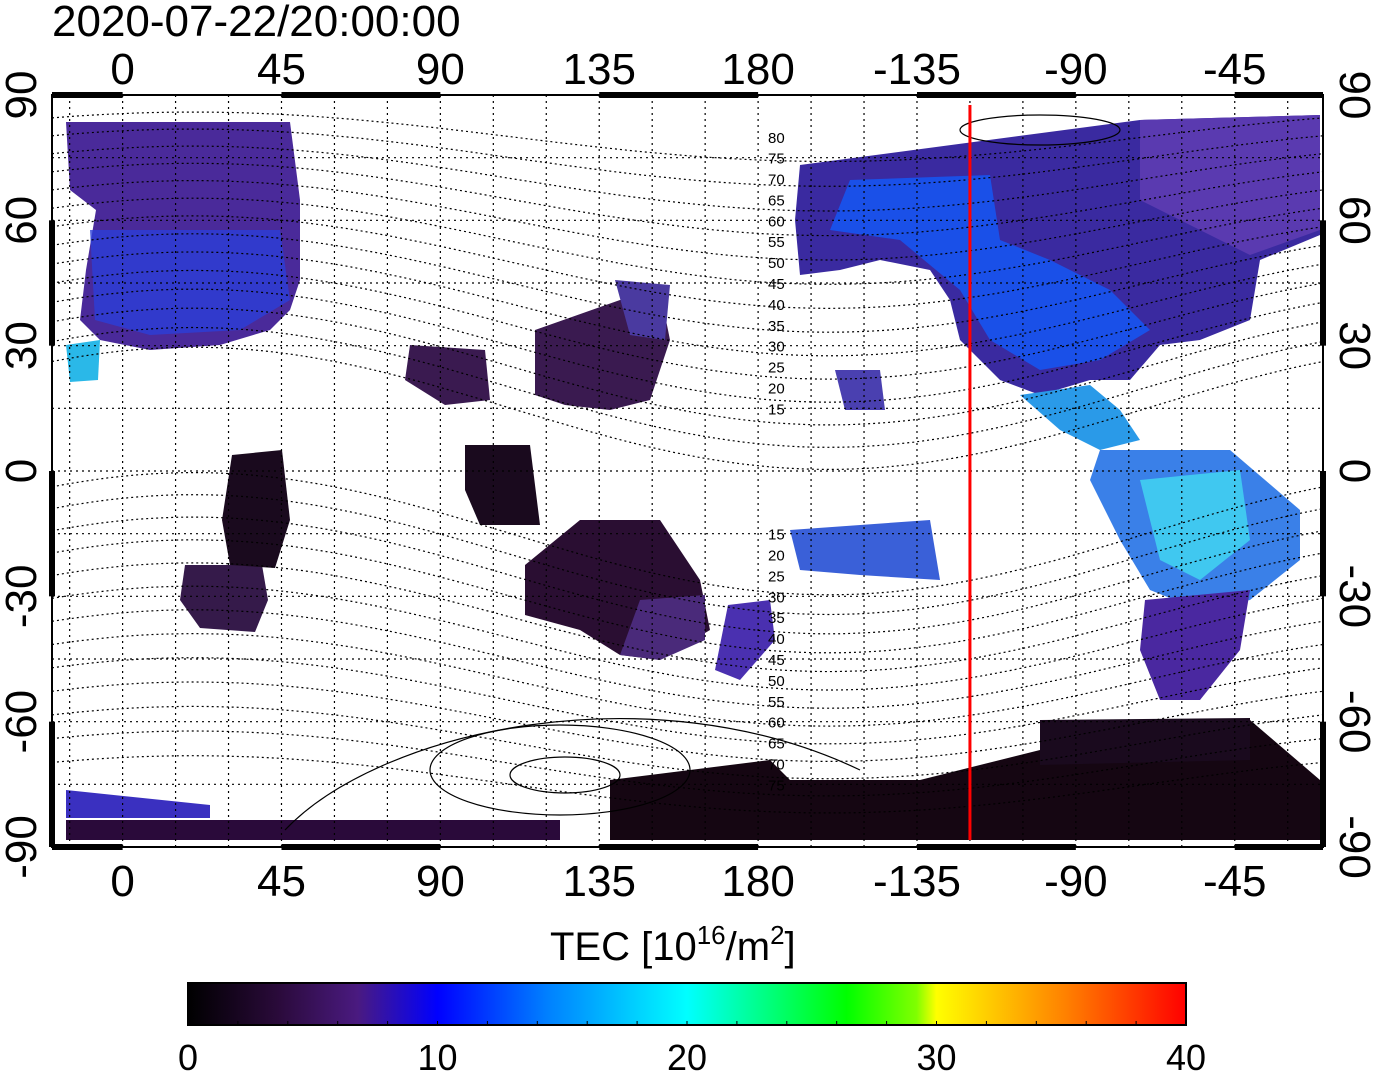 Image resolution: width=1374 pixels, height=1073 pixels. What do you see at coordinates (83, 361) in the screenshot?
I see `tec-region-iberia-cyan` at bounding box center [83, 361].